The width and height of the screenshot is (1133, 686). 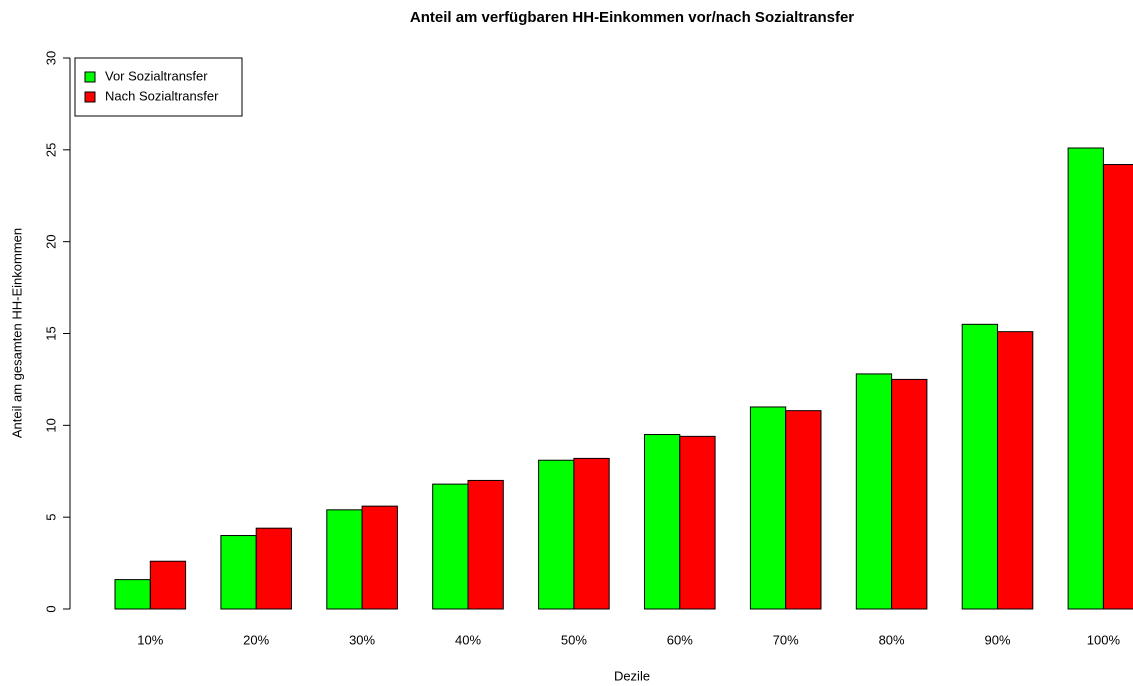 I want to click on y-tick-label: 20, so click(x=50, y=241).